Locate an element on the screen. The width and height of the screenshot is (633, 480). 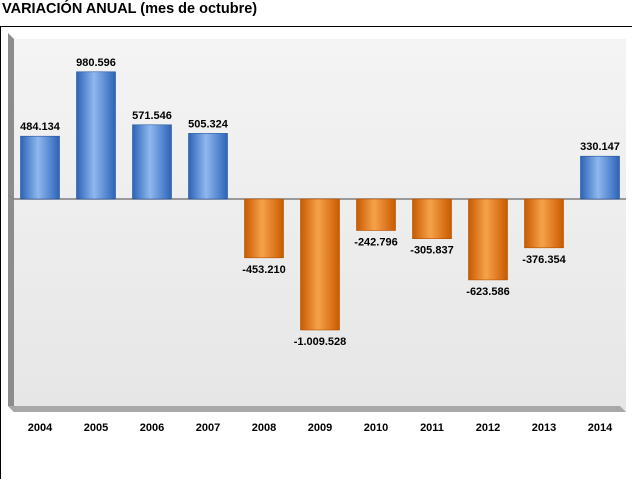
data-label-2014: 330.147 is located at coordinates (600, 147).